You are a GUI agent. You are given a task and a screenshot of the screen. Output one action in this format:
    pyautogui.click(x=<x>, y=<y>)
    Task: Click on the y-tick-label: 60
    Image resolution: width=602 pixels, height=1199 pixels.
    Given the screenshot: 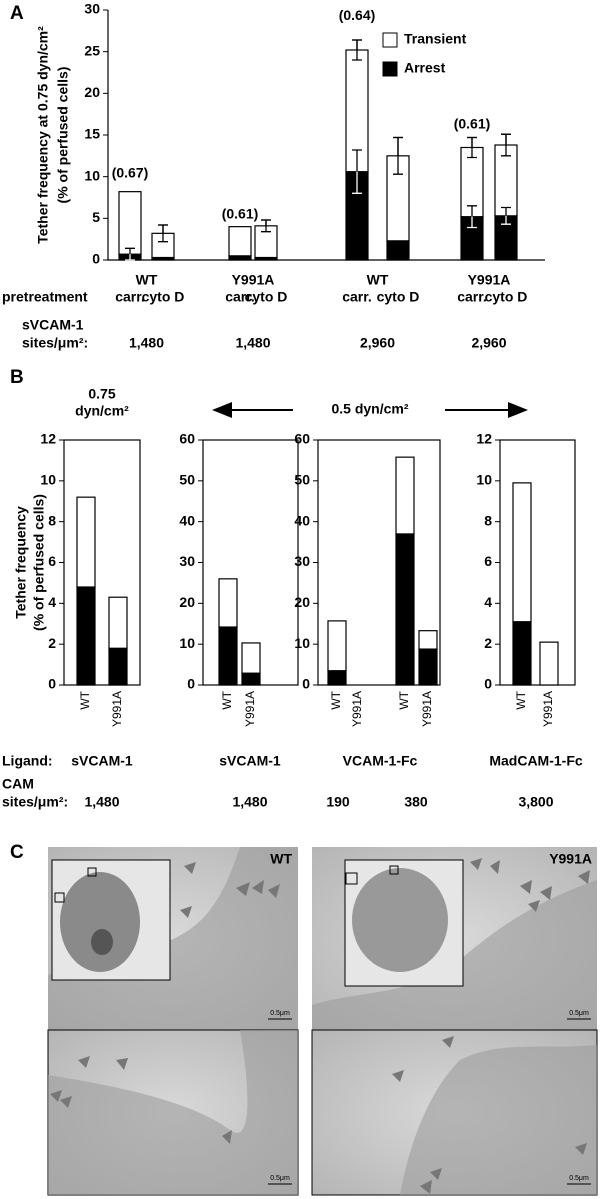 What is the action you would take?
    pyautogui.click(x=302, y=439)
    